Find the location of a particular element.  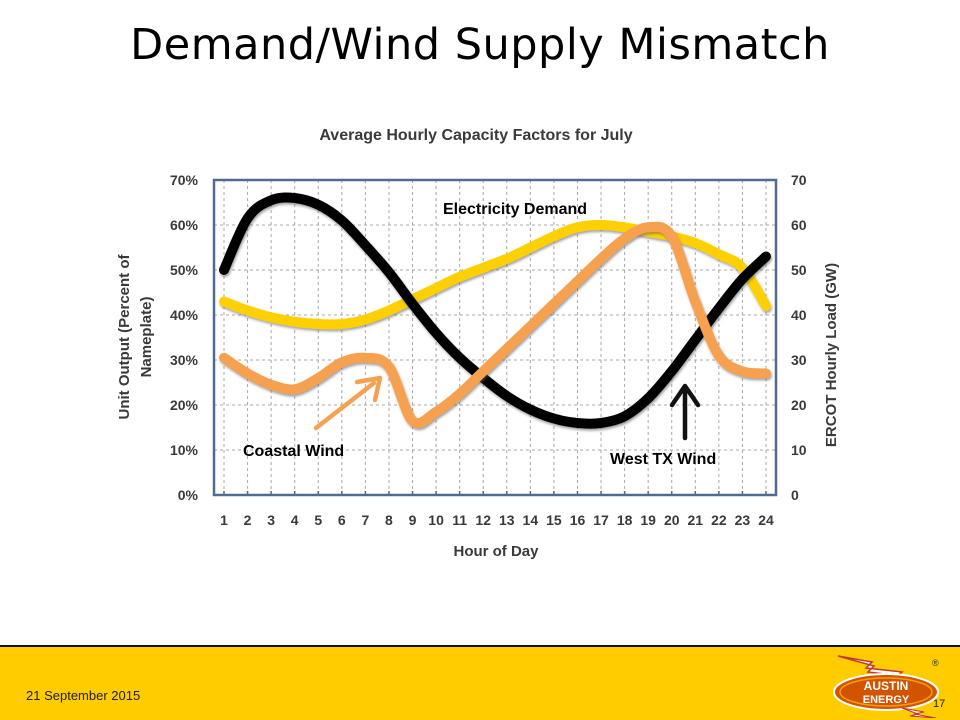

y-left-tick-label: 60% is located at coordinates (184, 225).